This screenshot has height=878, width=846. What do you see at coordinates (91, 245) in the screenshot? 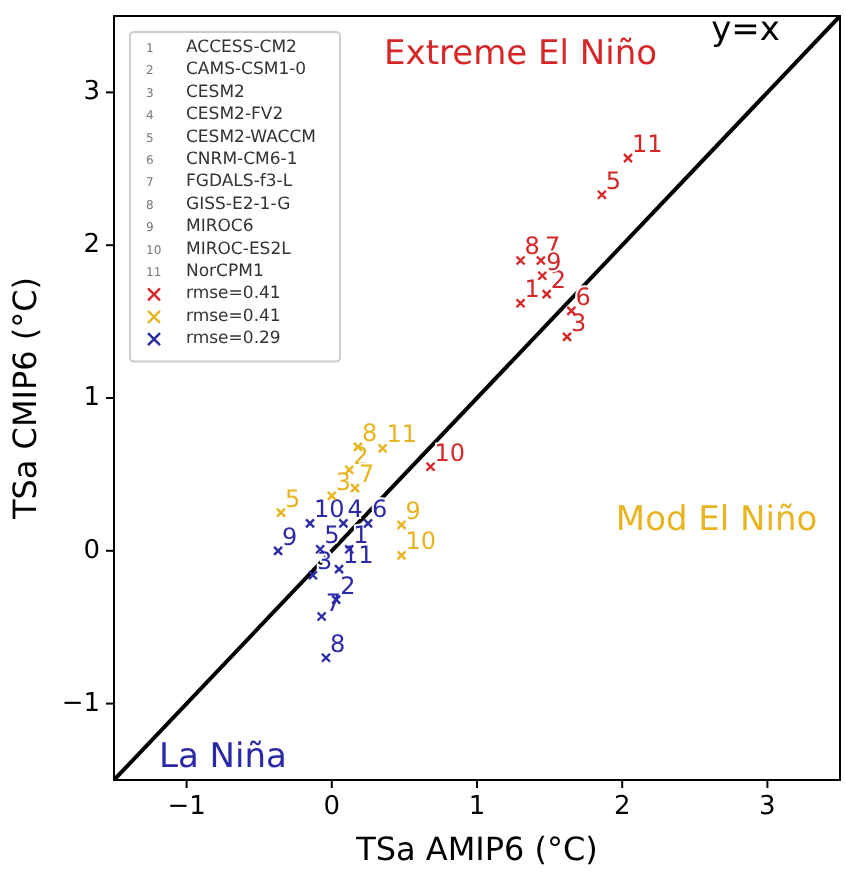
I see `y-tick-label: 2` at bounding box center [91, 245].